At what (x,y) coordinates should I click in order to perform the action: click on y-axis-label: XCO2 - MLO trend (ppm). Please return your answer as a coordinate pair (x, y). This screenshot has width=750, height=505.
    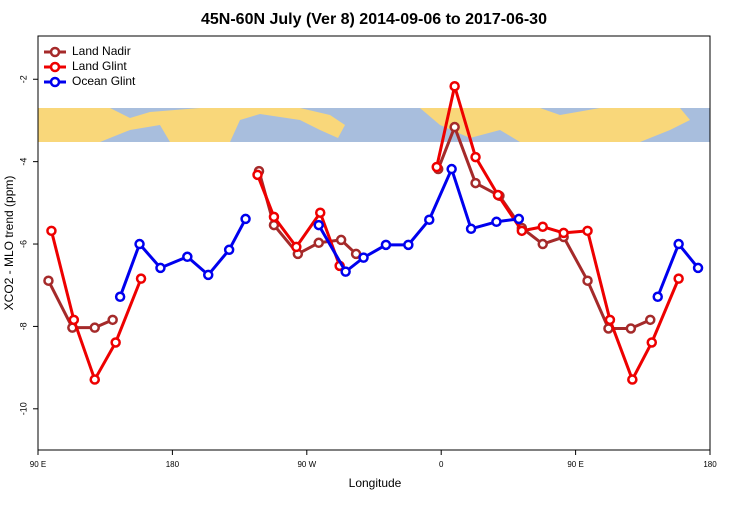
    Looking at the image, I should click on (9, 243).